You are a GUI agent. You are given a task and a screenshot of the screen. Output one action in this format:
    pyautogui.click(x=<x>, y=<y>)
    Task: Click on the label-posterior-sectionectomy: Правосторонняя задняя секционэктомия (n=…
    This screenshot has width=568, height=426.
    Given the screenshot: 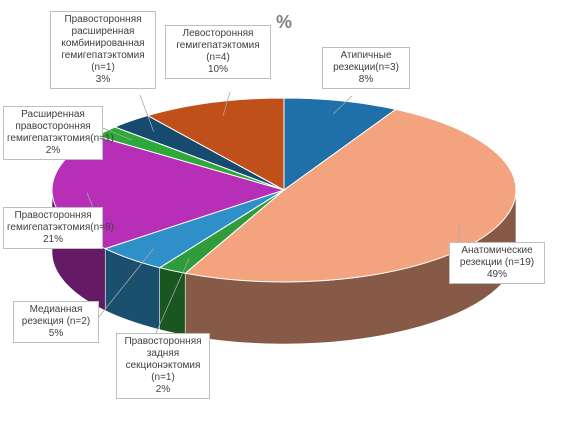 What is the action you would take?
    pyautogui.click(x=163, y=366)
    